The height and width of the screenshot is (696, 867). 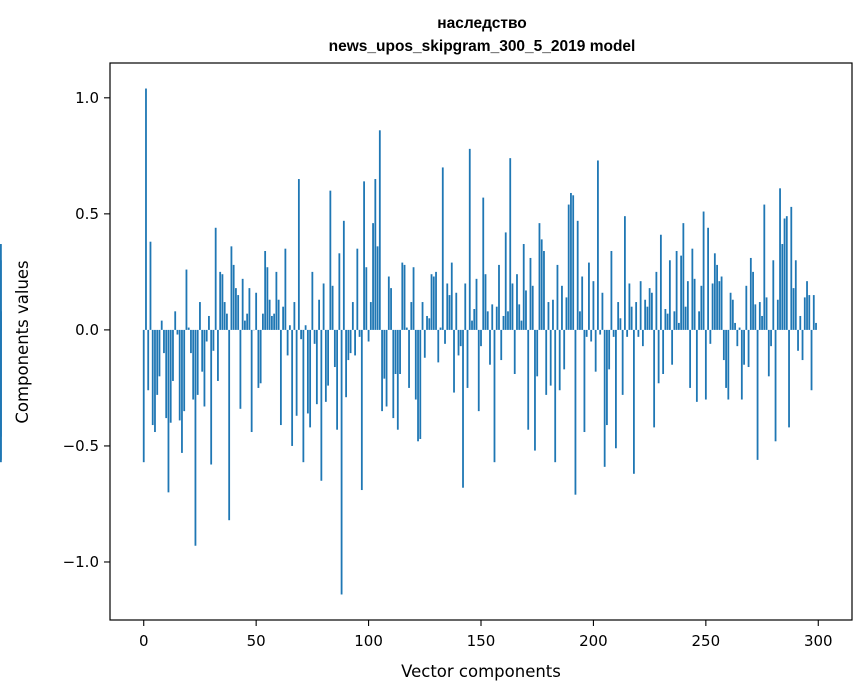 I want to click on y-tick-label: −1.0, so click(x=81, y=562).